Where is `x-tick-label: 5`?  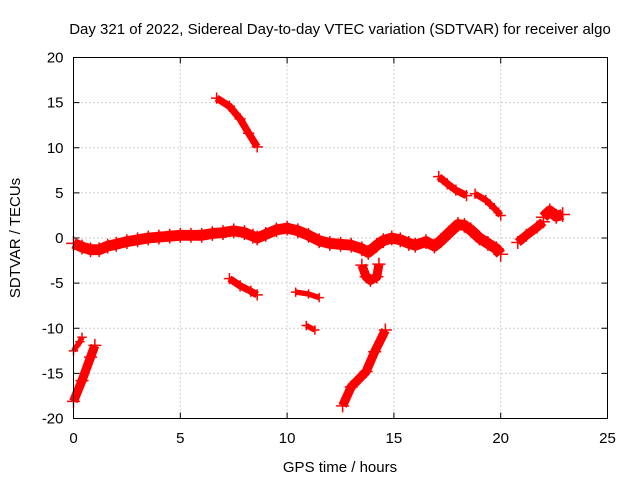 x-tick-label: 5 is located at coordinates (180, 438).